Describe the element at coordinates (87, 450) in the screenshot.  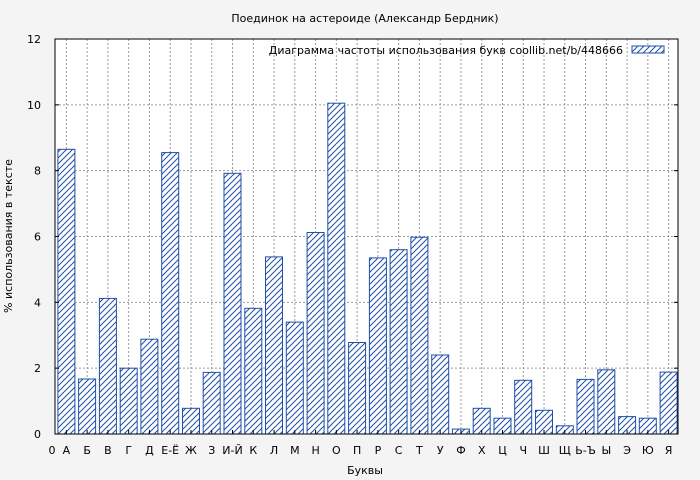
I see `x-tick-label: Б` at that location.